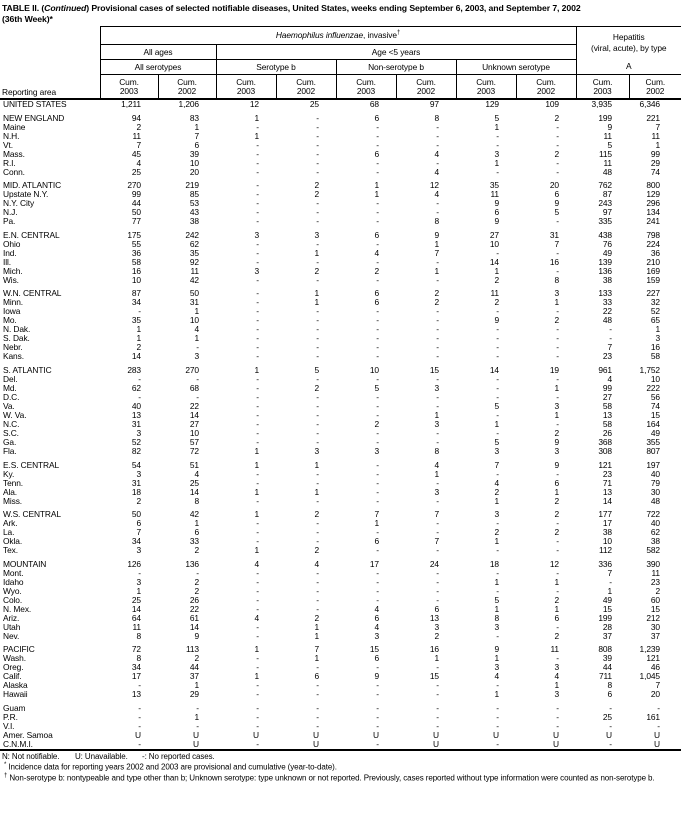  What do you see at coordinates (496, 222) in the screenshot?
I see `value-cell: 9` at bounding box center [496, 222].